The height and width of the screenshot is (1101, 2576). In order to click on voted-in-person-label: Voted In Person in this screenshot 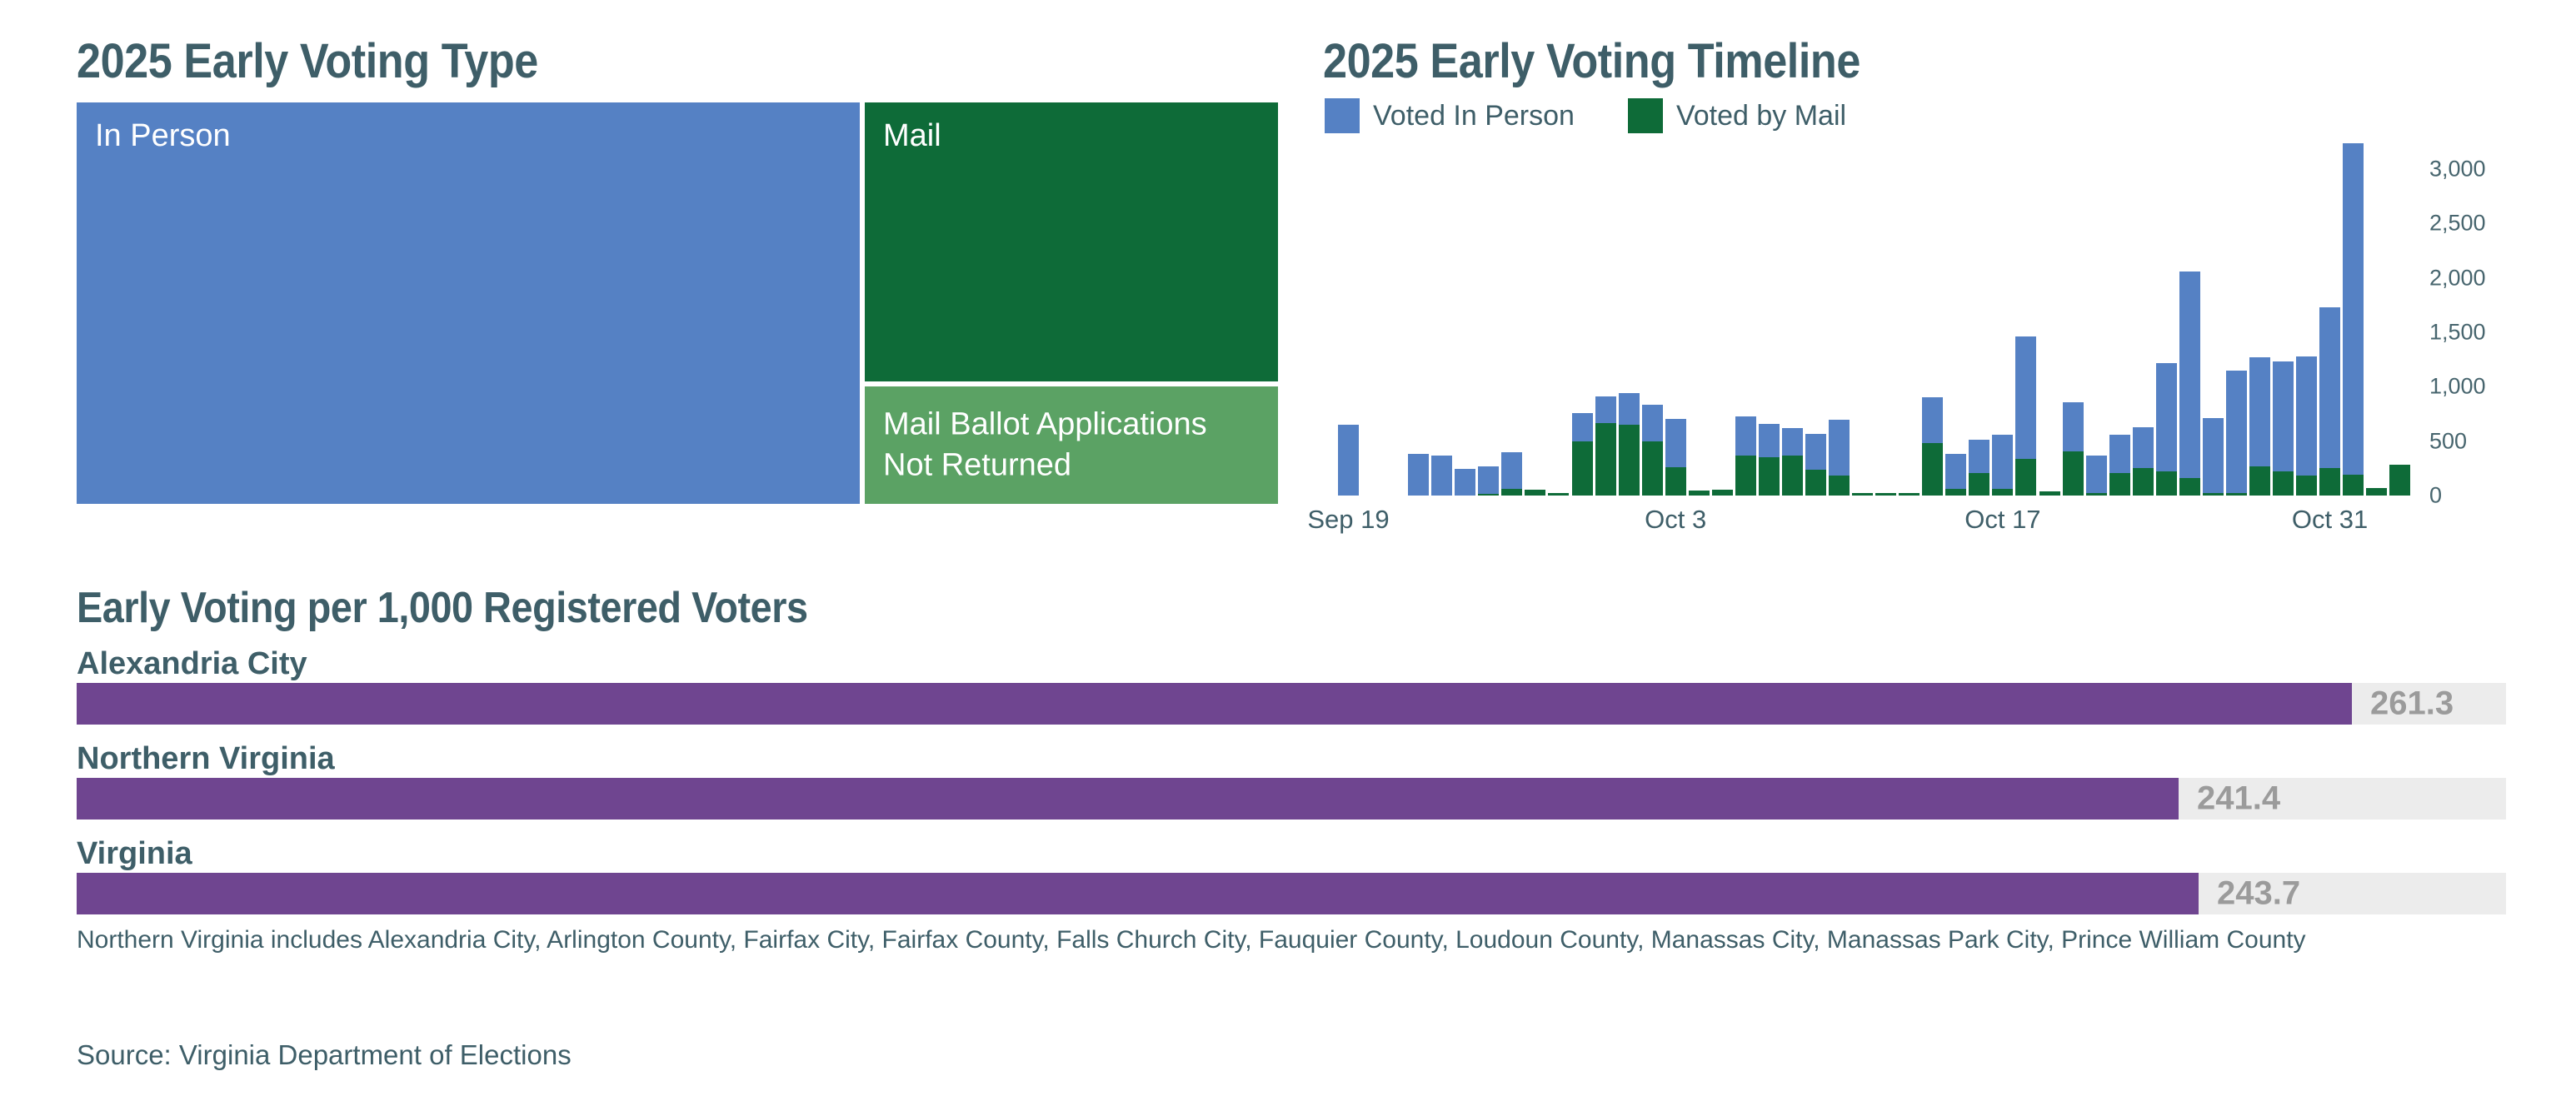, I will do `click(1474, 115)`.